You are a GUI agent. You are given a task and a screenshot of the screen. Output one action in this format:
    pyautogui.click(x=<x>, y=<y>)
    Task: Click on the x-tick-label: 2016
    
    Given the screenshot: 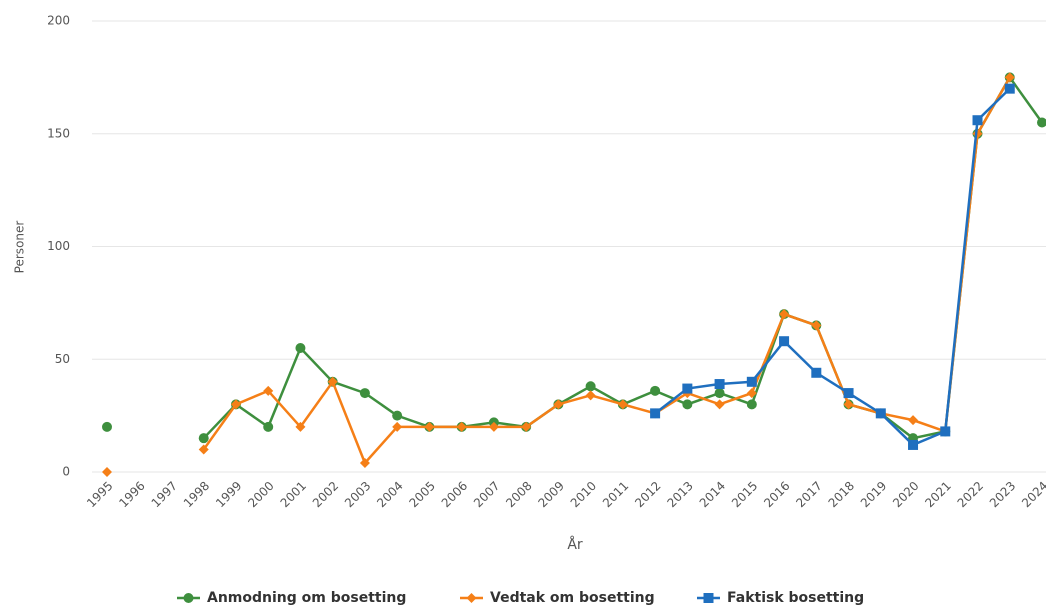 What is the action you would take?
    pyautogui.click(x=776, y=494)
    